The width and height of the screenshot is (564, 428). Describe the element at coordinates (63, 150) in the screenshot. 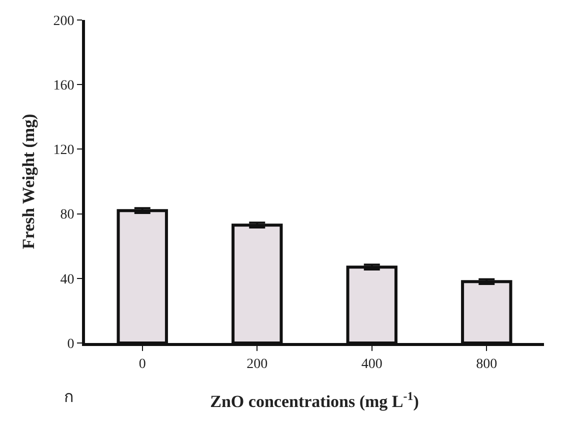

I see `y-tick-label: 120` at that location.